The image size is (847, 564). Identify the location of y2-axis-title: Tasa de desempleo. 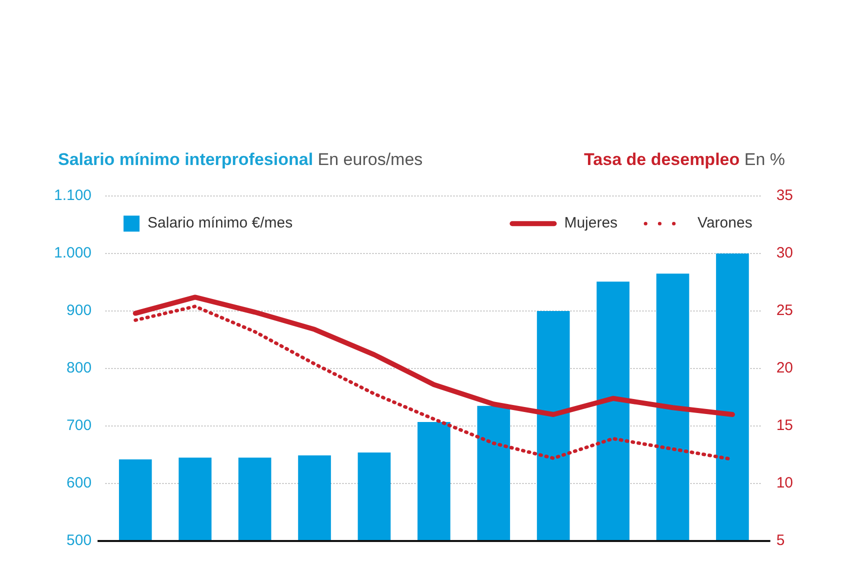
(662, 159).